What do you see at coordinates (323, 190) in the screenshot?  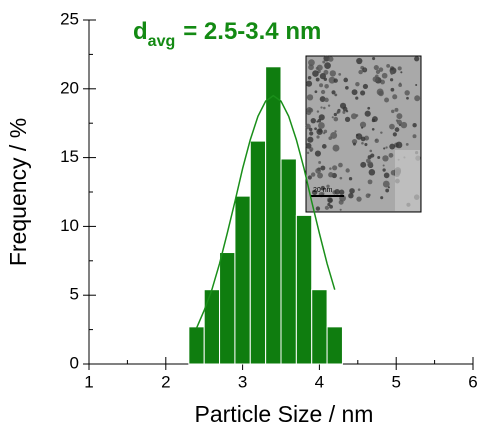 I see `inset-scale-label: 20 nm` at bounding box center [323, 190].